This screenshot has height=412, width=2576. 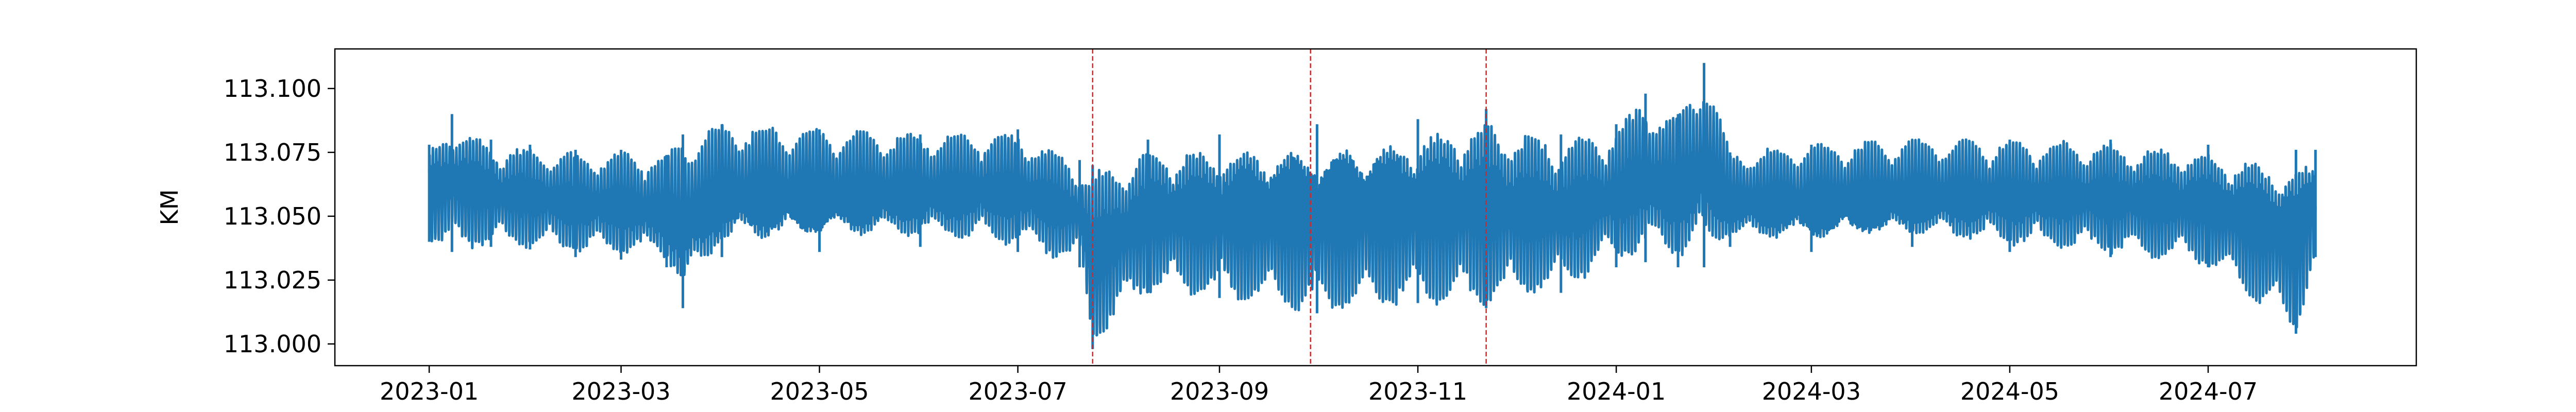 I want to click on x-tick-label: 2023-07, so click(x=1018, y=391).